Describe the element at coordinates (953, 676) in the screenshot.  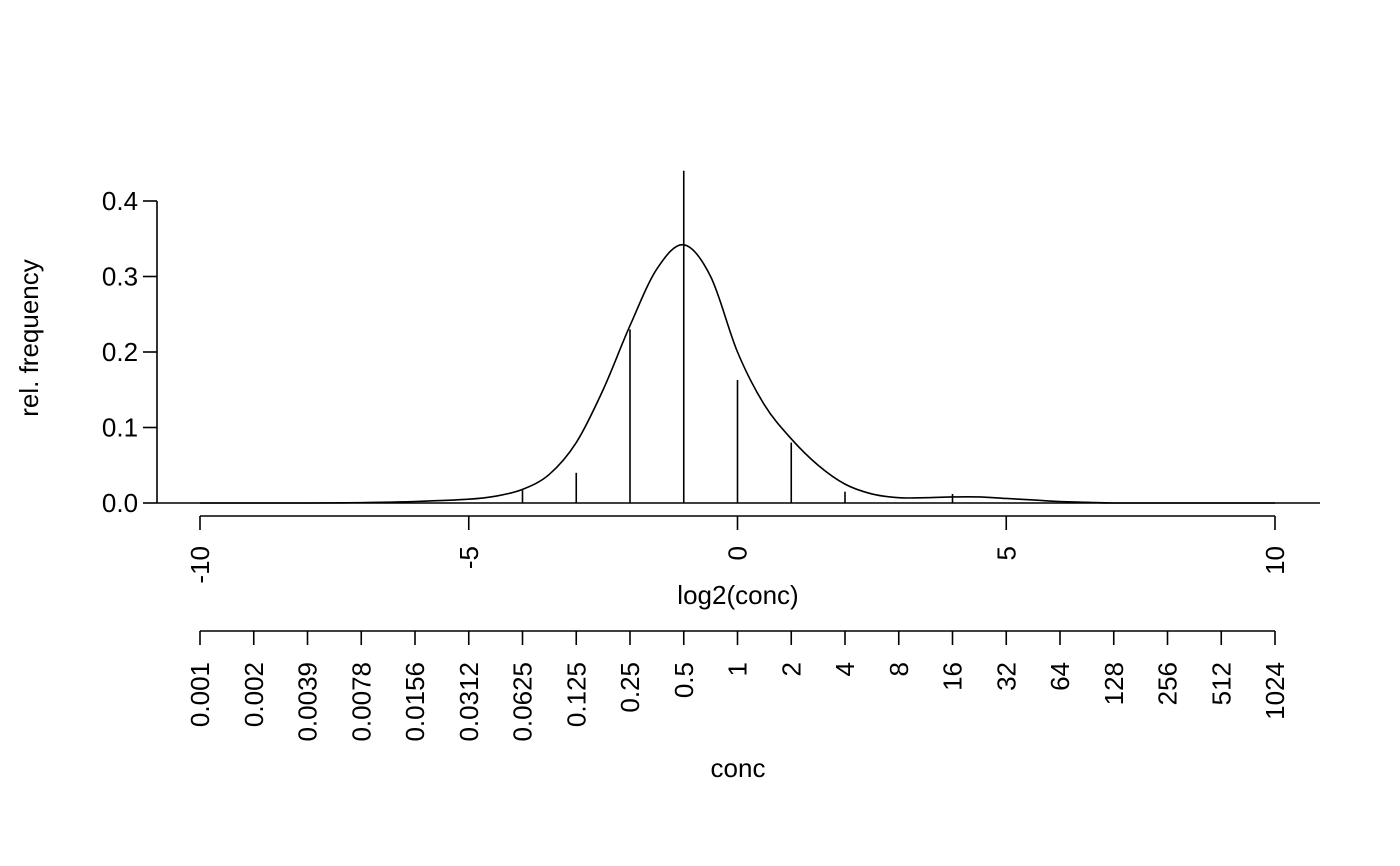
I see `conc-tick-label: 16` at that location.